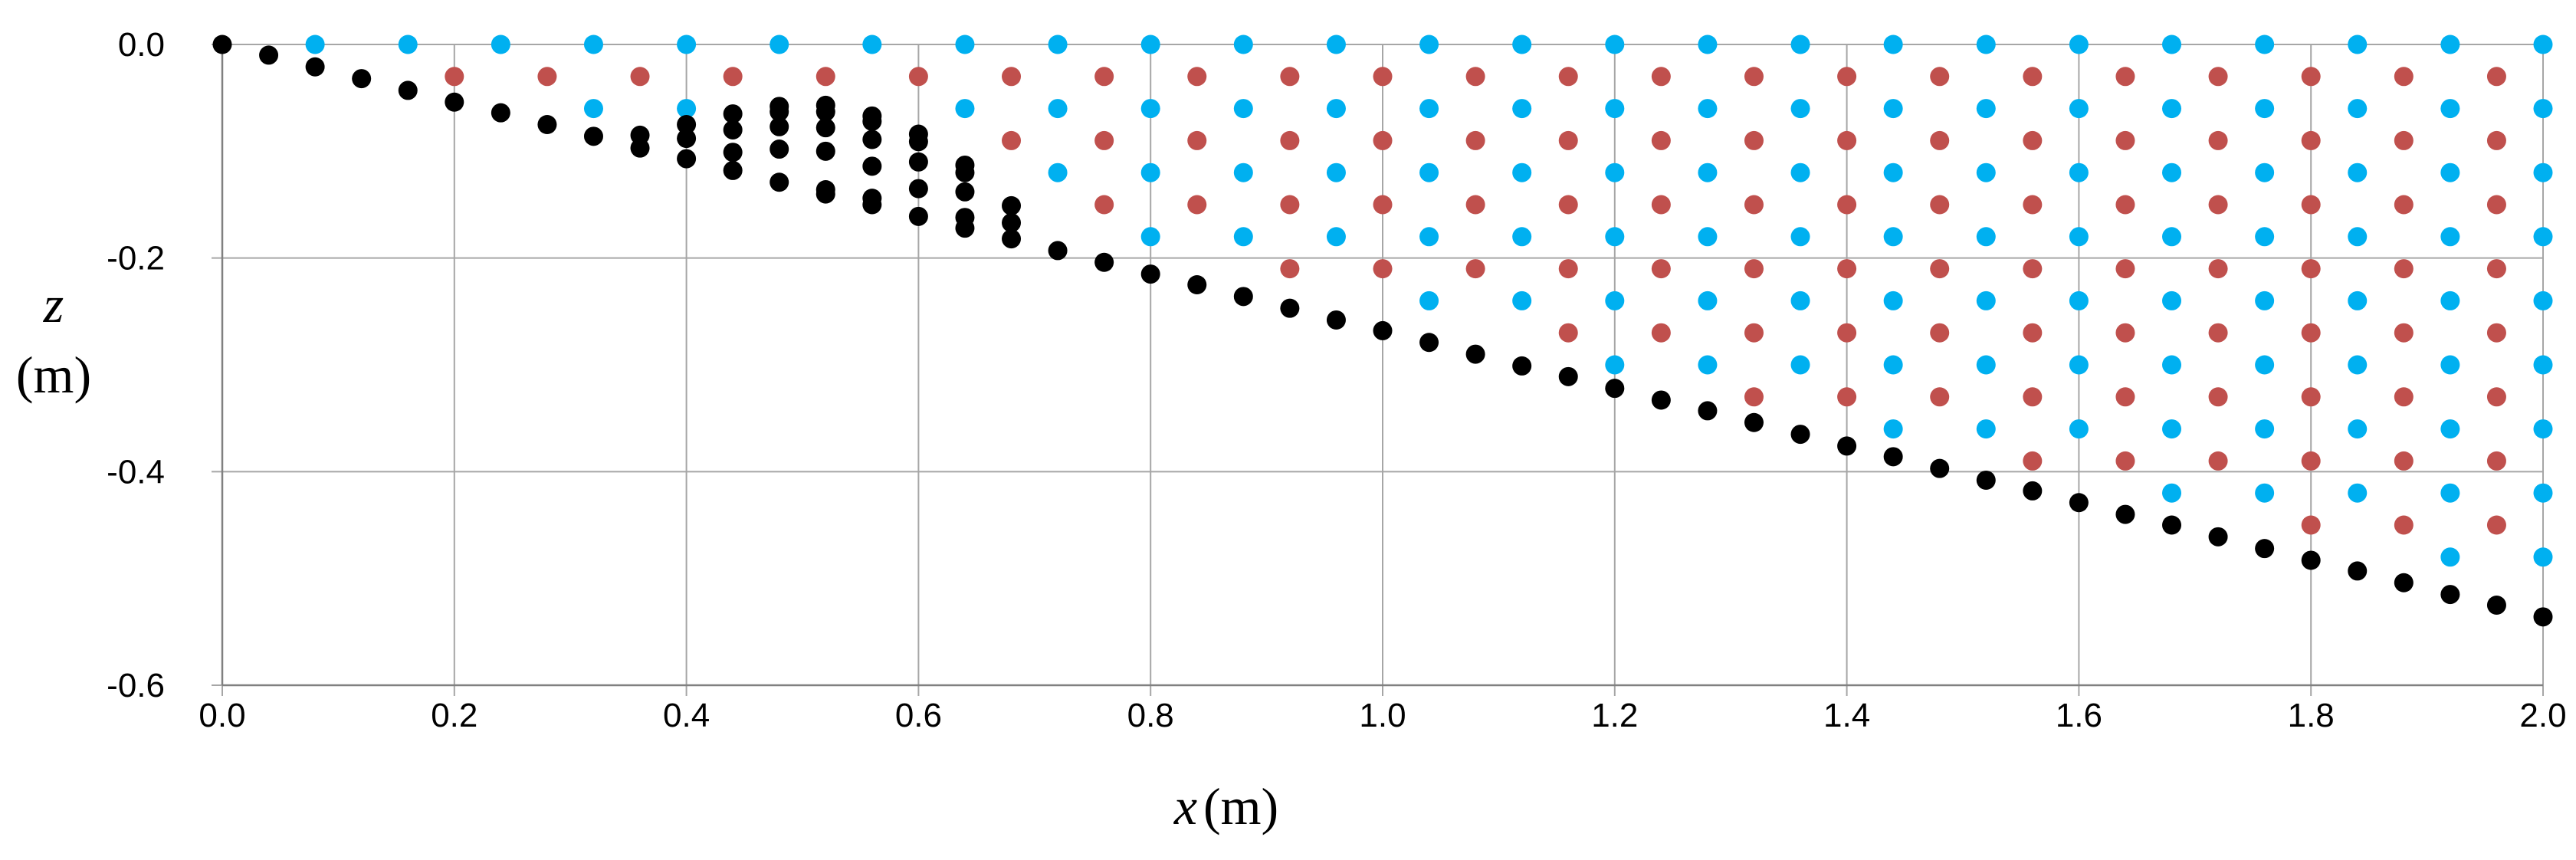  What do you see at coordinates (53, 304) in the screenshot?
I see `y-axis-title-var: z` at bounding box center [53, 304].